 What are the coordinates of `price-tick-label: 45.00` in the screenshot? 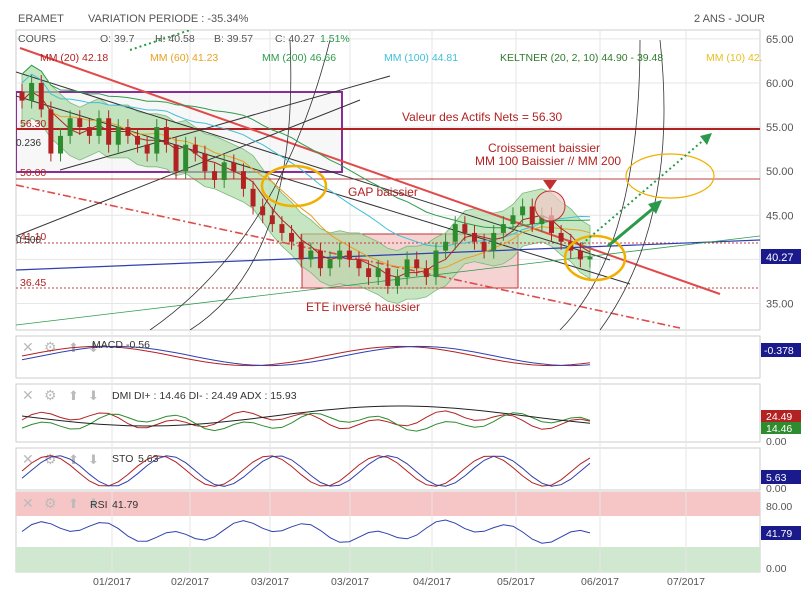 It's located at (780, 216).